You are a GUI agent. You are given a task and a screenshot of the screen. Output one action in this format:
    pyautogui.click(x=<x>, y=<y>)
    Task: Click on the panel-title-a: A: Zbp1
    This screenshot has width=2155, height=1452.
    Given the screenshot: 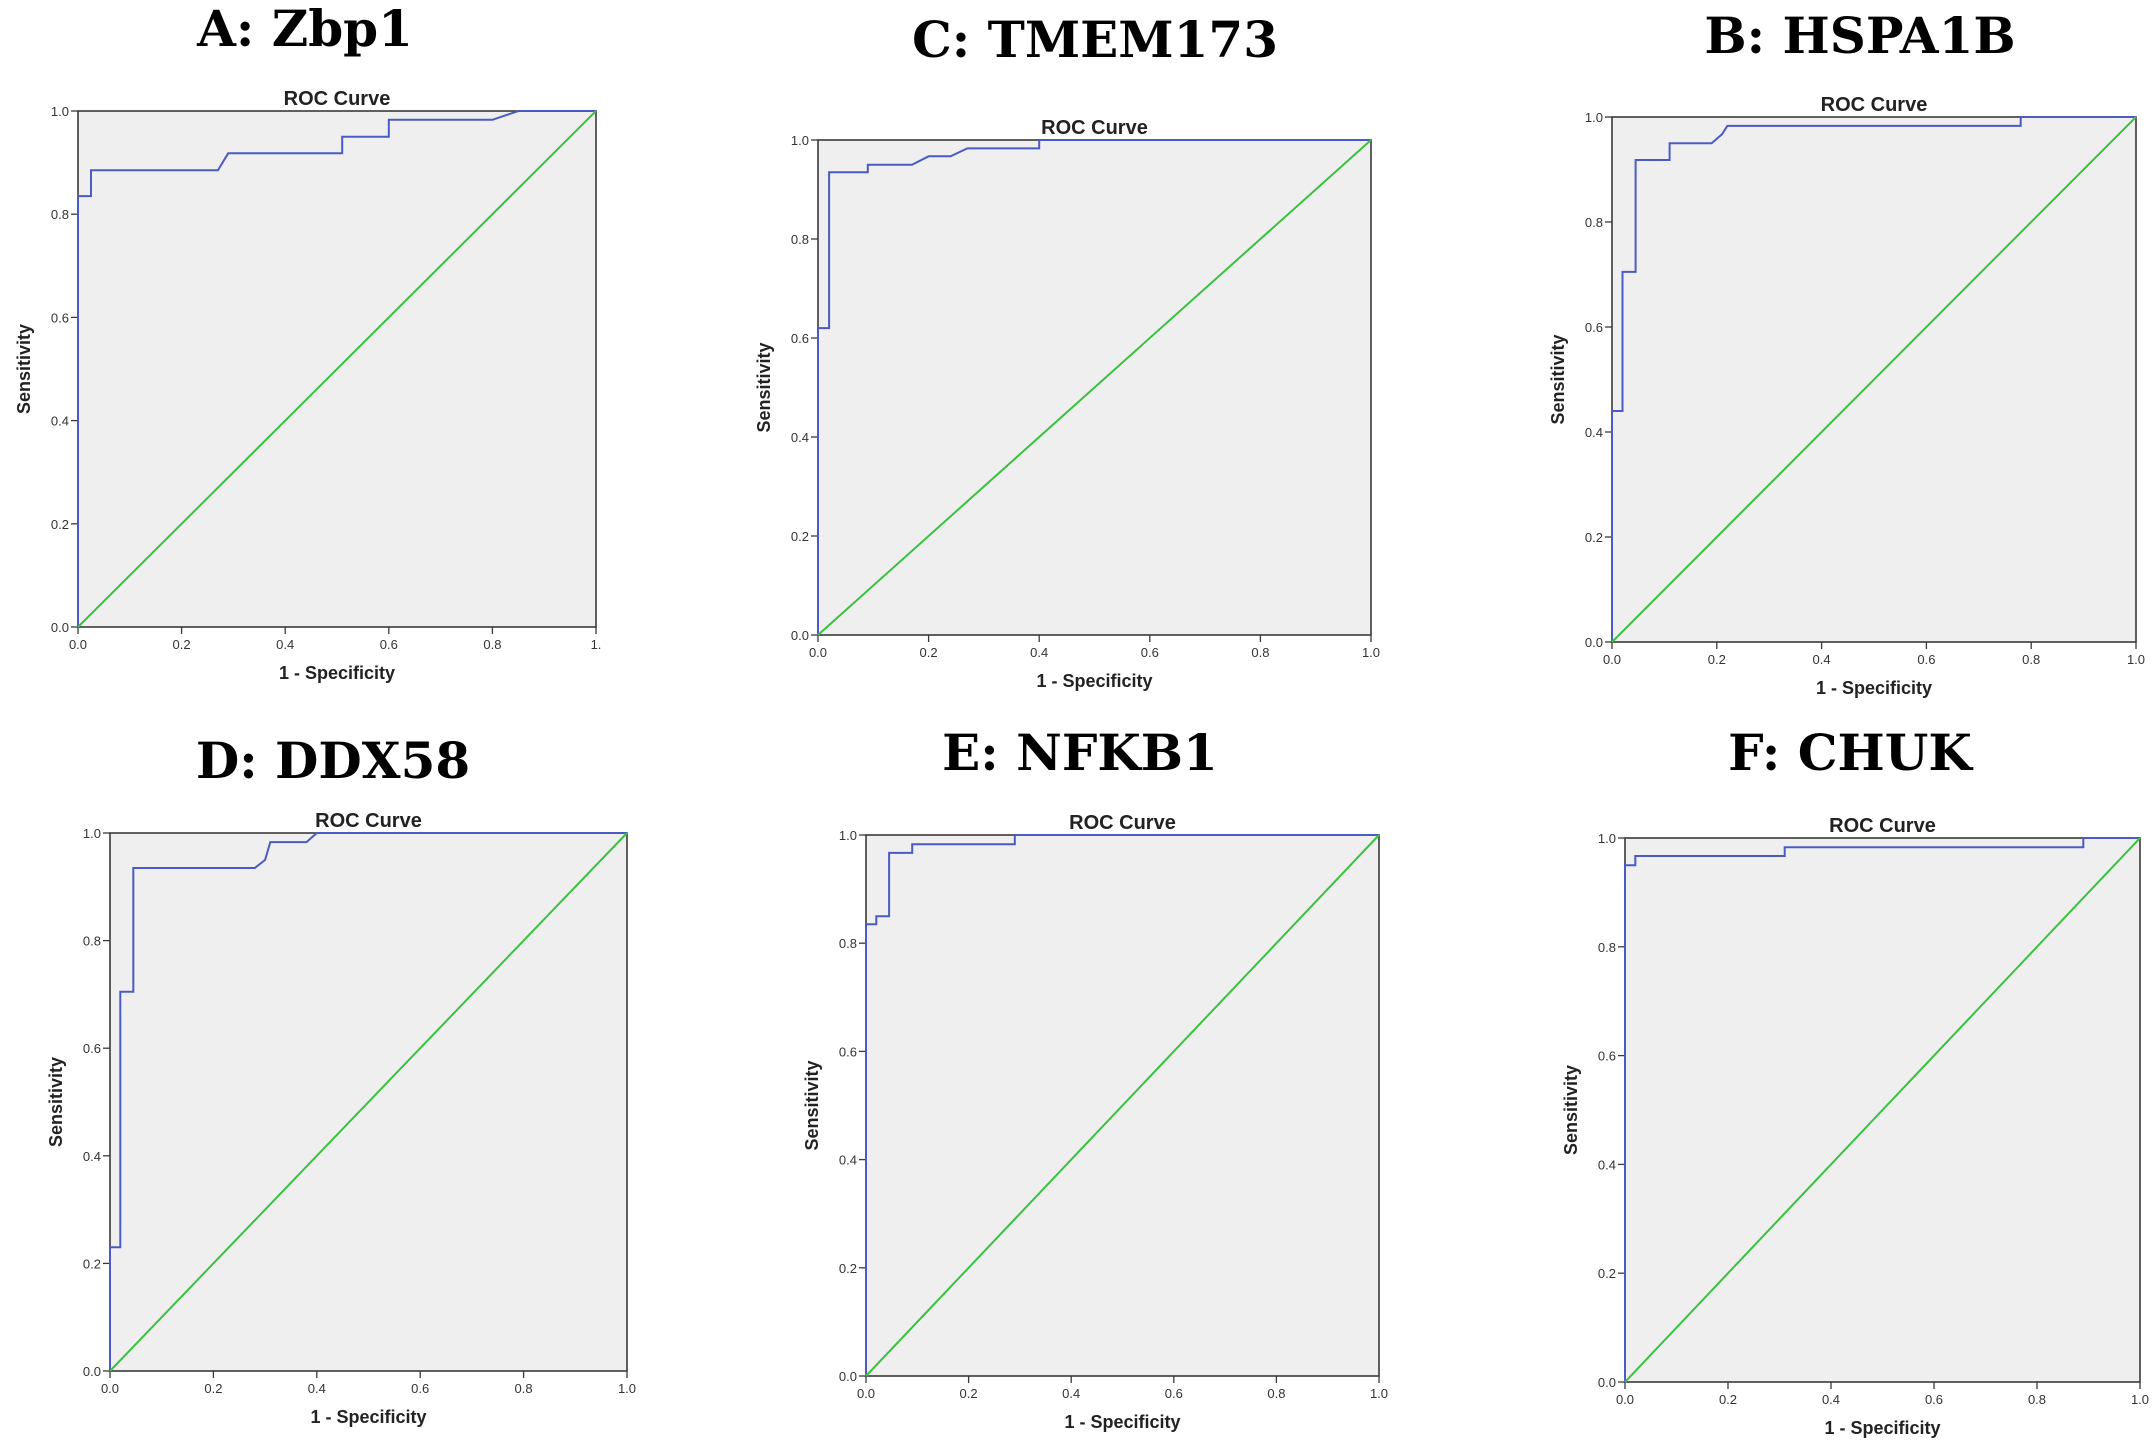 What is the action you would take?
    pyautogui.click(x=304, y=29)
    